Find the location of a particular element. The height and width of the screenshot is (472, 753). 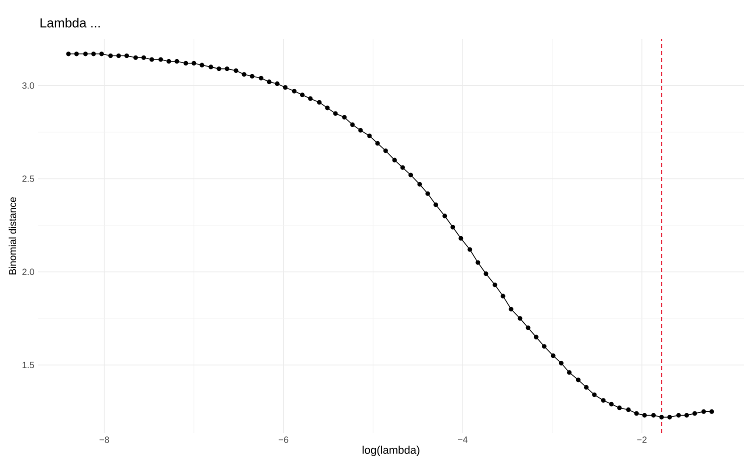

x-axis-title: log(lambda) is located at coordinates (391, 451).